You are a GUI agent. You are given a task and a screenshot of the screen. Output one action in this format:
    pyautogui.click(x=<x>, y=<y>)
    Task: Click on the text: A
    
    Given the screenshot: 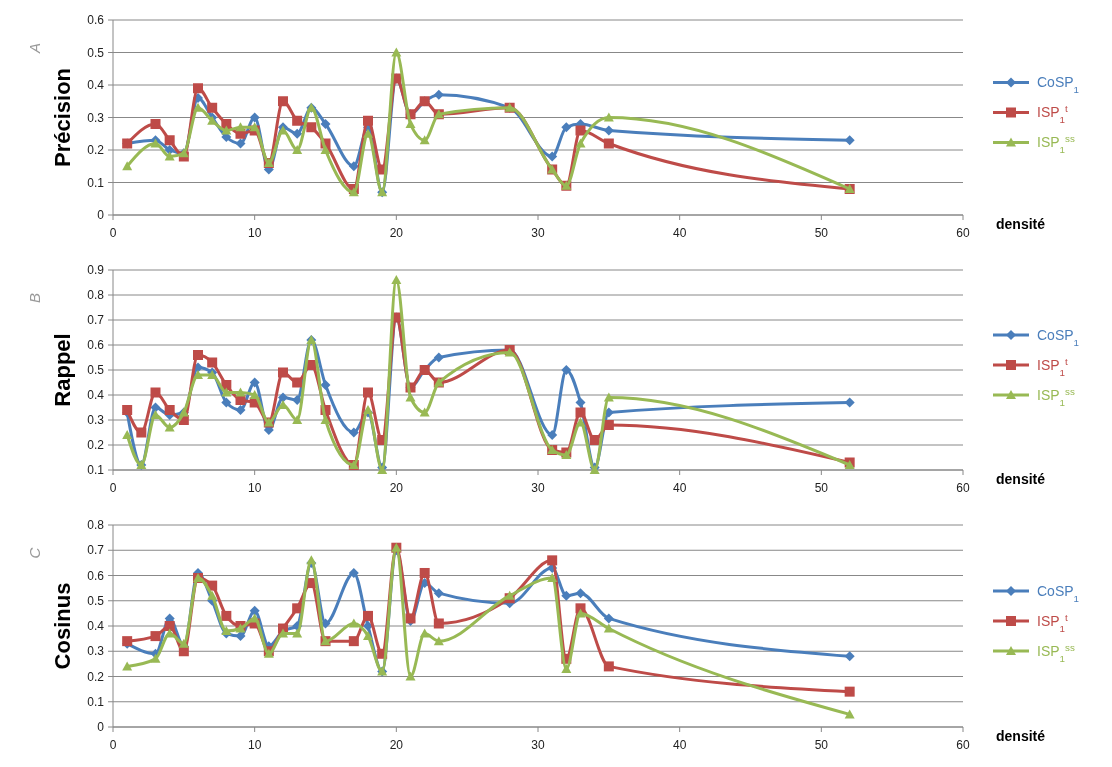 What is the action you would take?
    pyautogui.click(x=34, y=48)
    